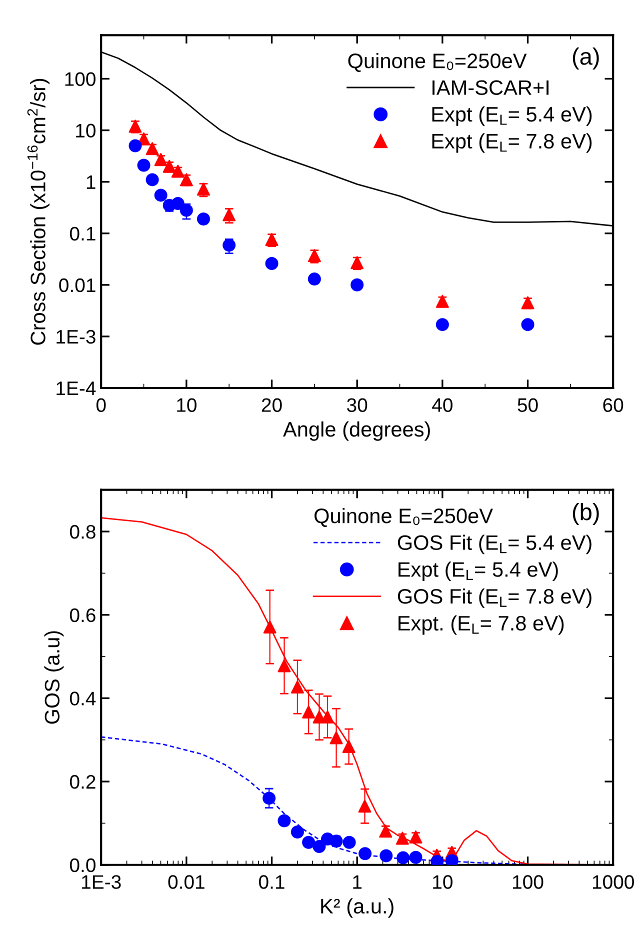 The width and height of the screenshot is (644, 926). I want to click on x-tick-label: 0, so click(101, 405).